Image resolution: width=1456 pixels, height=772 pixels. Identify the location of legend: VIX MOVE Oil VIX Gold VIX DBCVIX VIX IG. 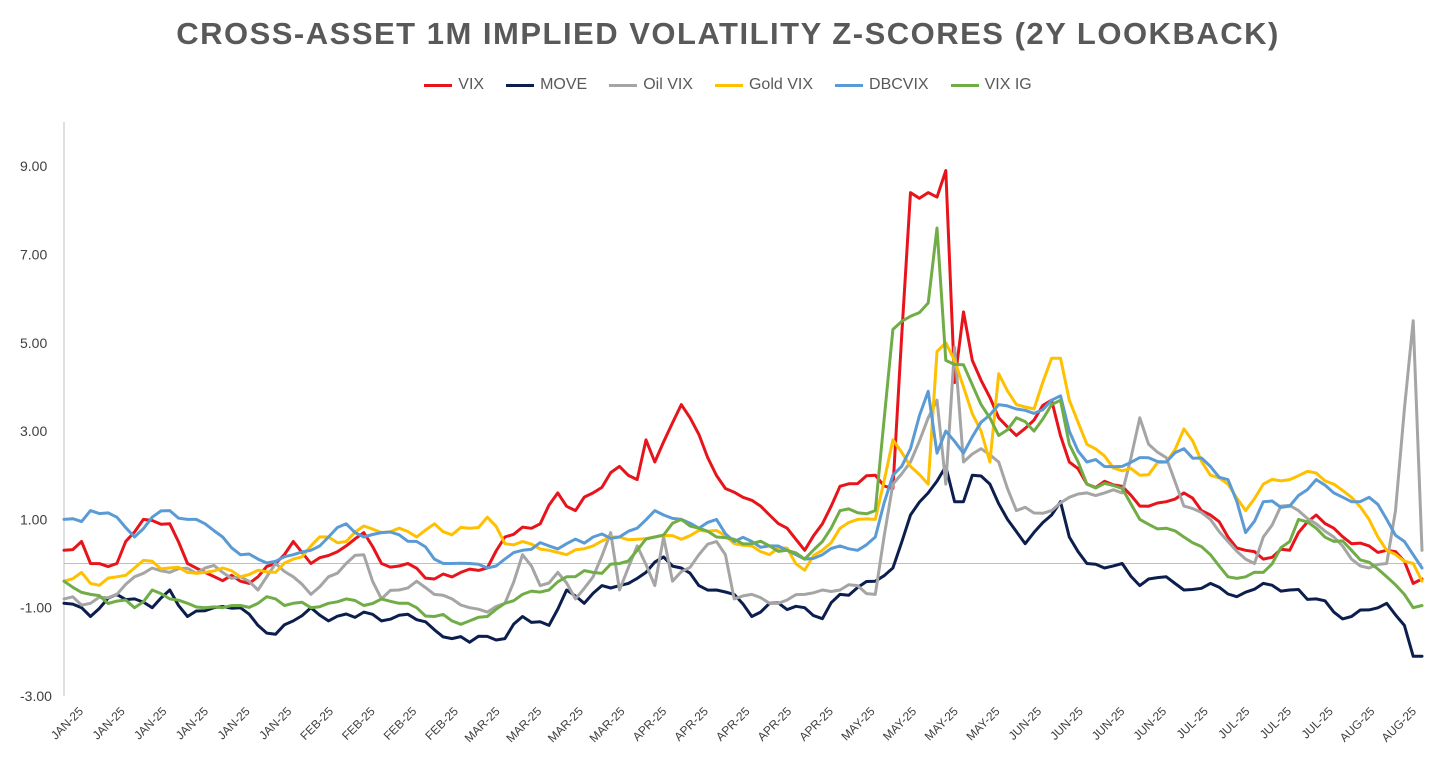
(728, 85).